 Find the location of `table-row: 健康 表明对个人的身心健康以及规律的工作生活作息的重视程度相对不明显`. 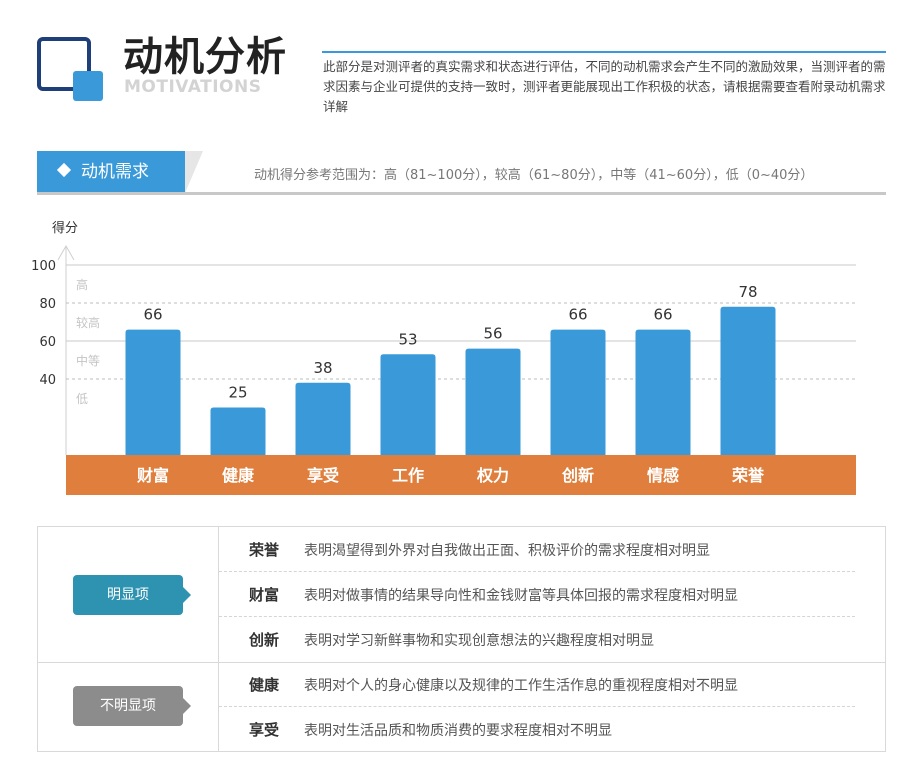

table-row: 健康 表明对个人的身心健康以及规律的工作生活作息的重视程度相对不明显 is located at coordinates (537, 684).